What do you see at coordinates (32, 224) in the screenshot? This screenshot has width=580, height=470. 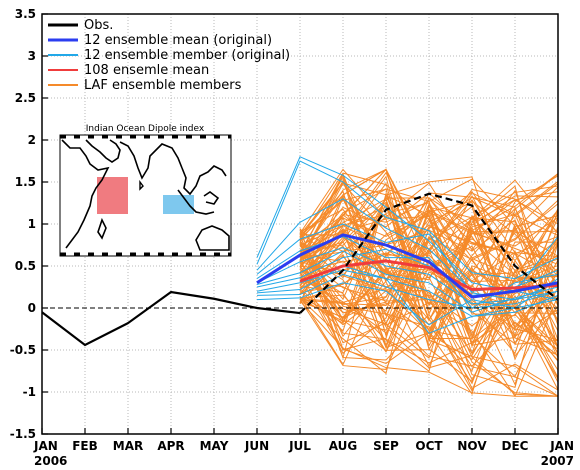 I see `y-tick-label: 1` at bounding box center [32, 224].